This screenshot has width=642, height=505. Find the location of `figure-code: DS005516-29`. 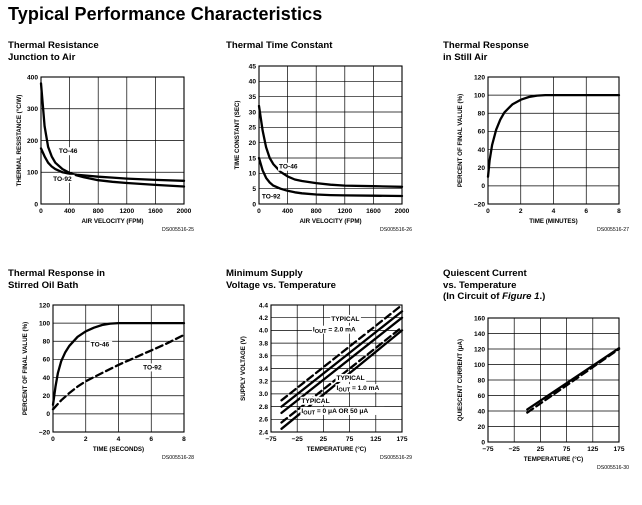

figure-code: DS005516-29 is located at coordinates (396, 458).